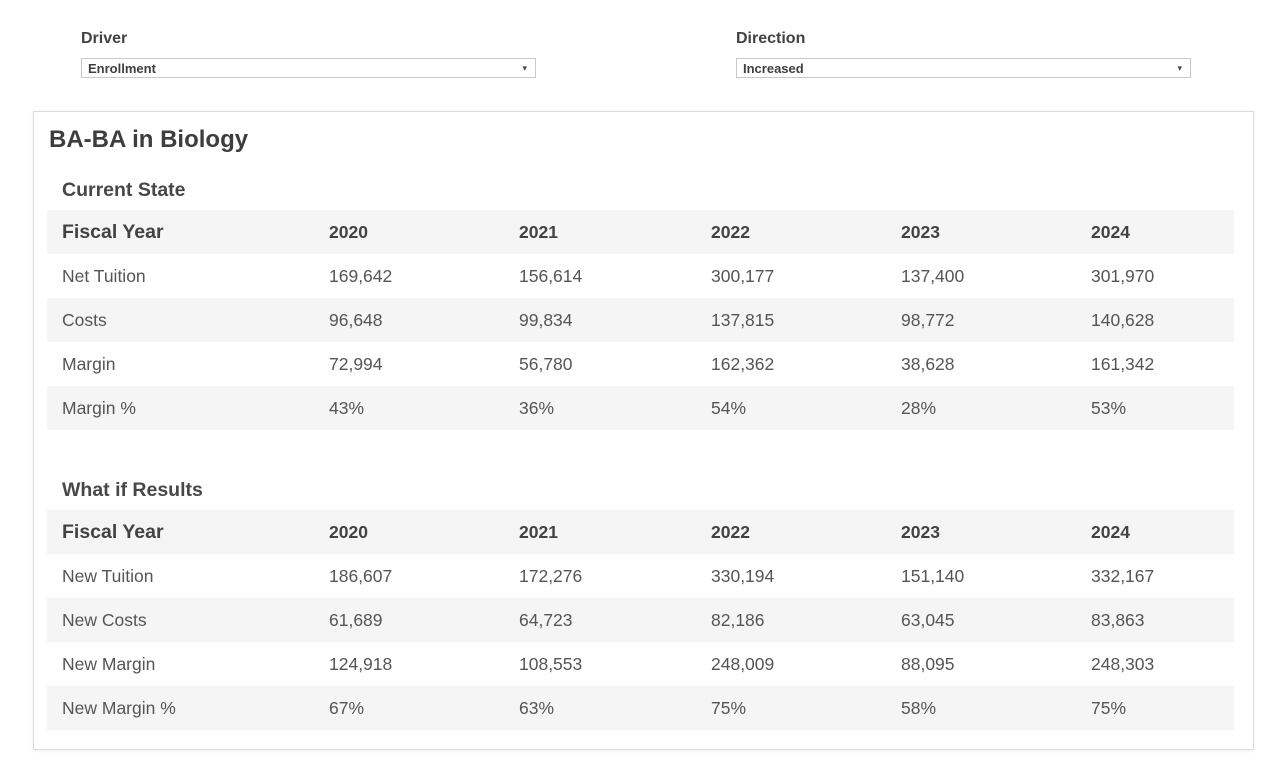 This screenshot has height=777, width=1287. What do you see at coordinates (933, 575) in the screenshot?
I see `table-cell: 151,140` at bounding box center [933, 575].